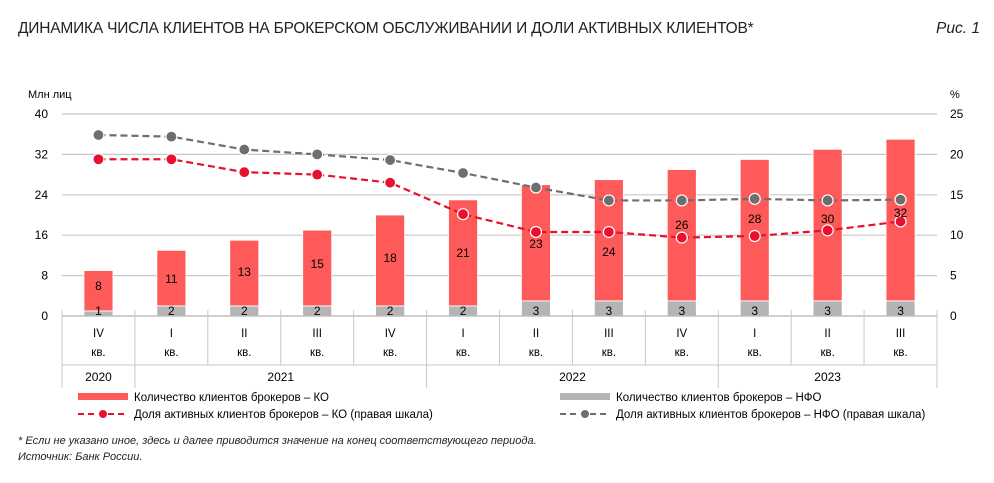 This screenshot has height=483, width=994. What do you see at coordinates (572, 377) in the screenshot?
I see `year-label: 2022` at bounding box center [572, 377].